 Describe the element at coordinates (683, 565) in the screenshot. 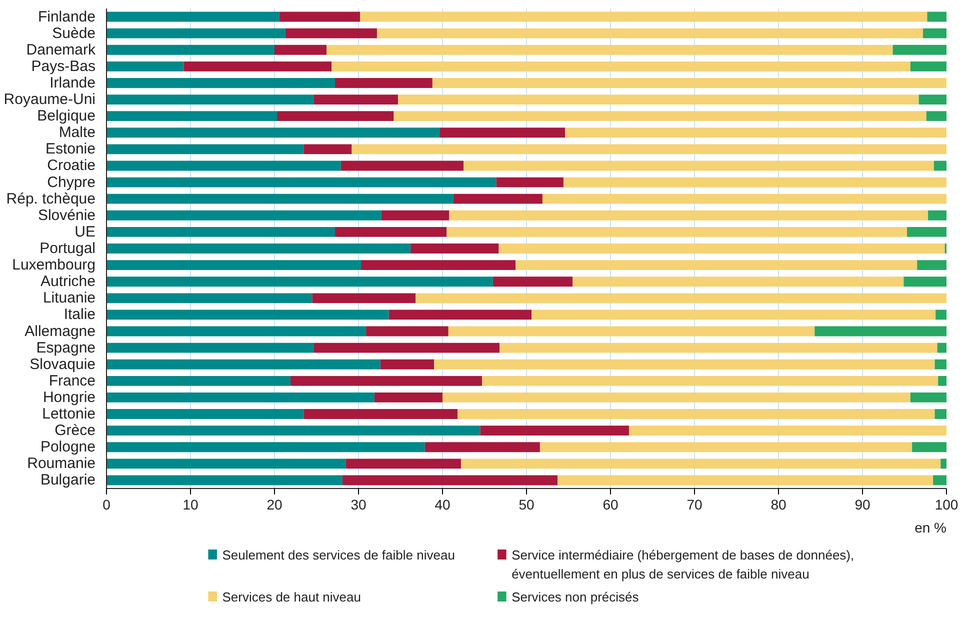

I see `legend-label: Service intermédiaire (hébergement de bases de données), éventuellement en plus de services de faible niveau` at that location.